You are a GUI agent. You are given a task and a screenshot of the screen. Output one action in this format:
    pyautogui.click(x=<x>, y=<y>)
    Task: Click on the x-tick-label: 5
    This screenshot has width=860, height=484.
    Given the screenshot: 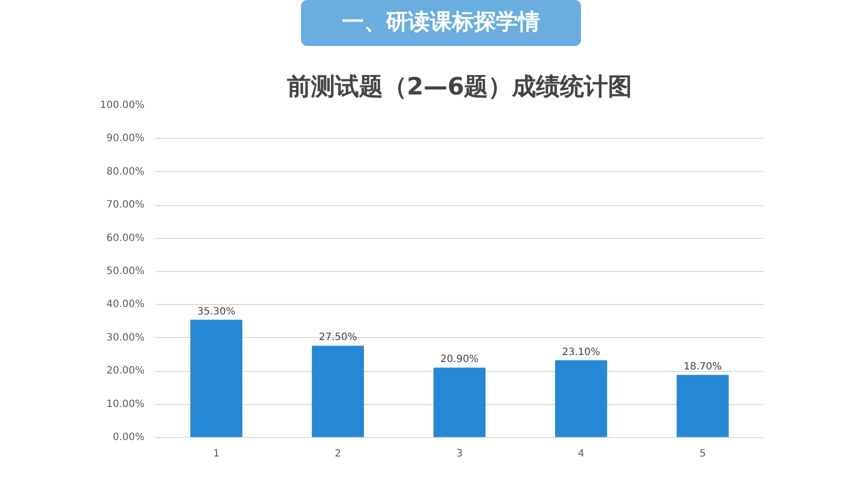 What is the action you would take?
    pyautogui.click(x=703, y=454)
    